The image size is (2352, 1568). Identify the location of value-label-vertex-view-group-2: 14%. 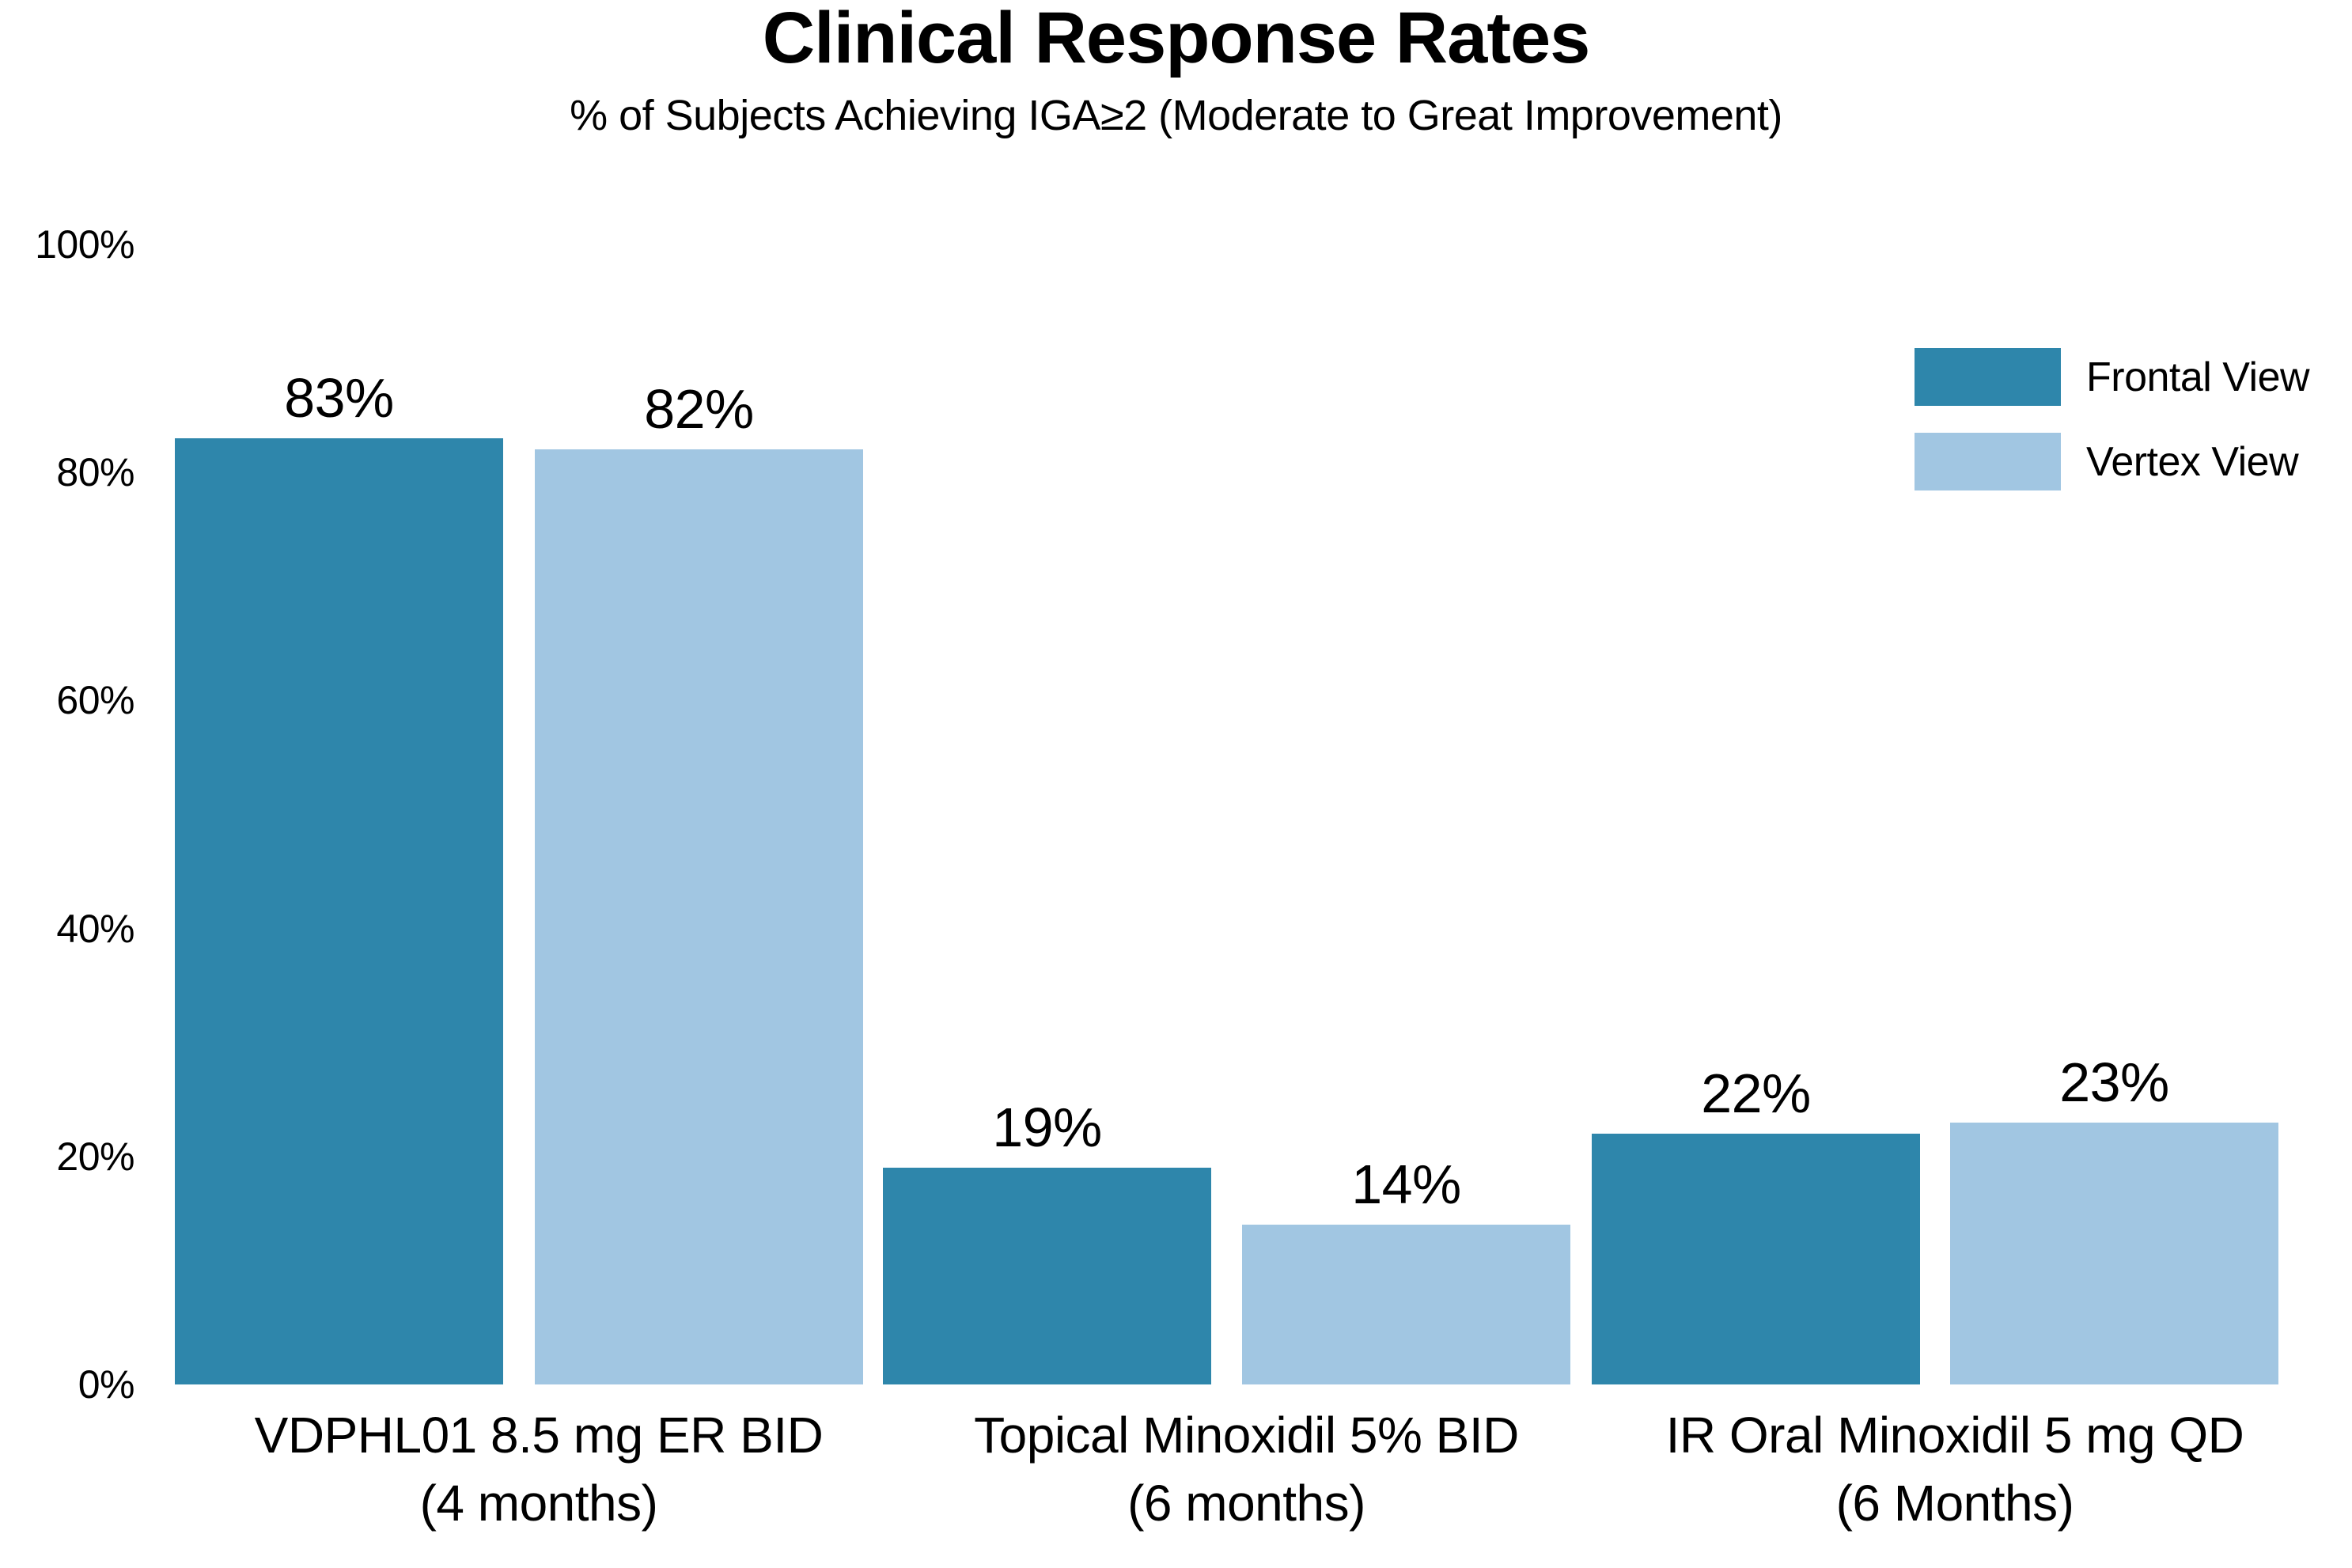
(1406, 1184).